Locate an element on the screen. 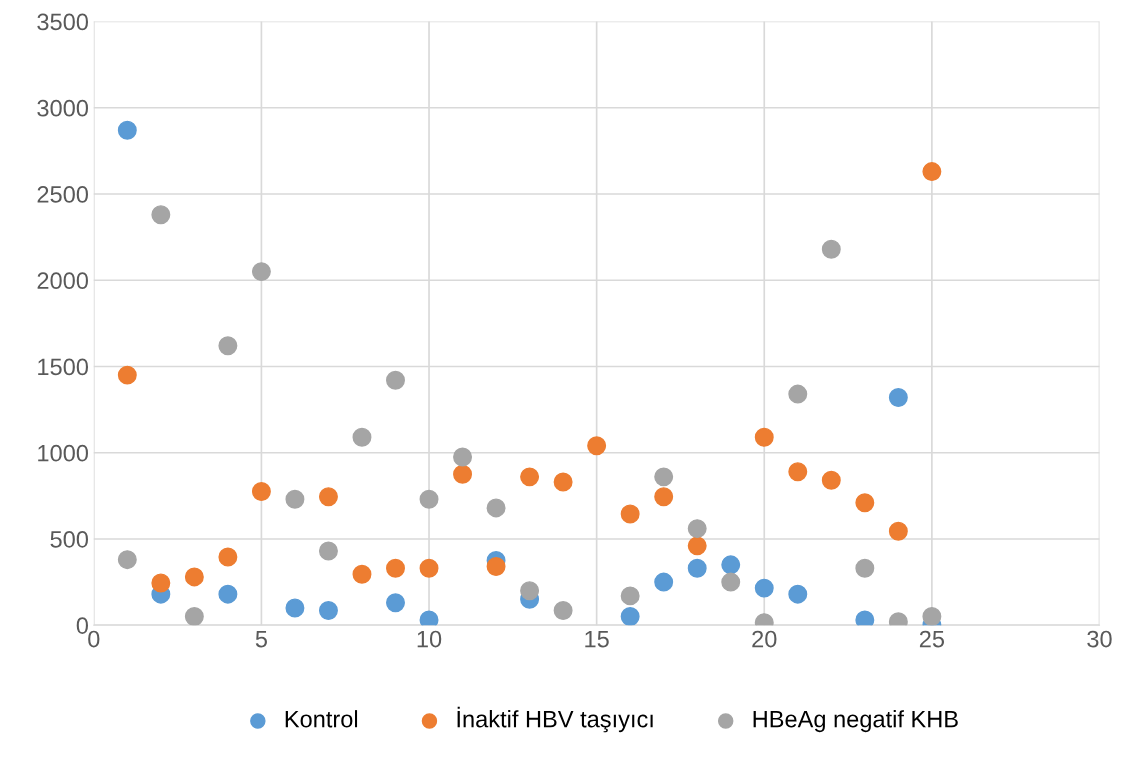 The height and width of the screenshot is (769, 1130). x-tick-label: 5 is located at coordinates (261, 639).